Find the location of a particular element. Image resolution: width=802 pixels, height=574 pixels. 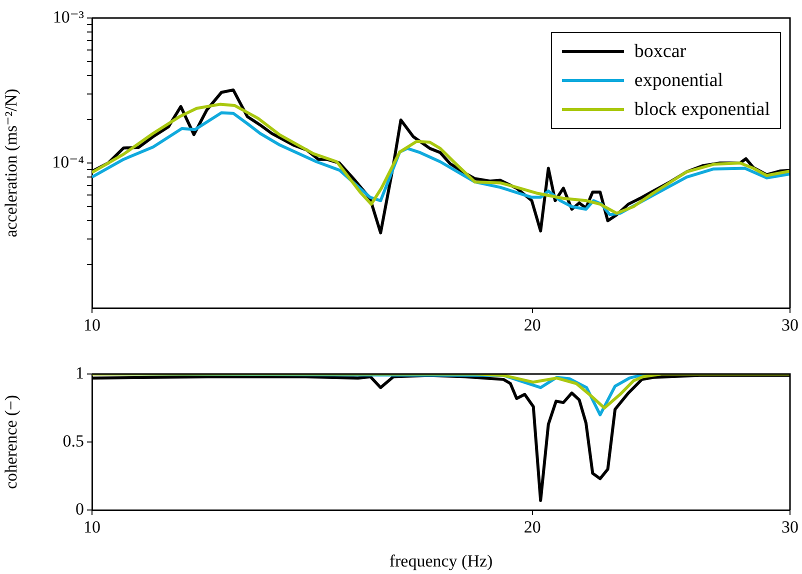

y-tick-label: 10⁻⁴ is located at coordinates (68, 162).